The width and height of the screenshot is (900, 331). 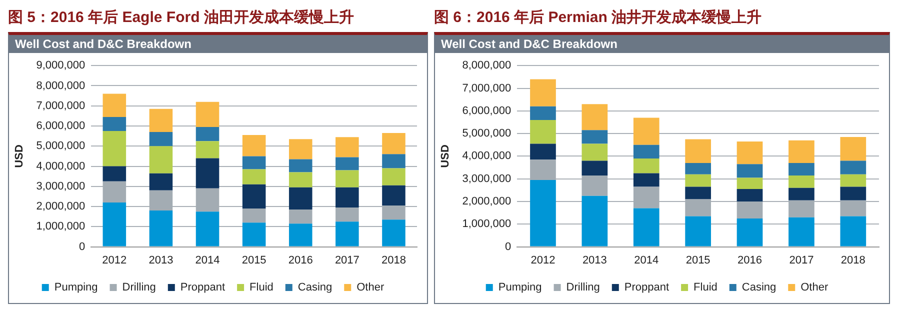 What do you see at coordinates (801, 260) in the screenshot?
I see `x-tick-label: 2017` at bounding box center [801, 260].